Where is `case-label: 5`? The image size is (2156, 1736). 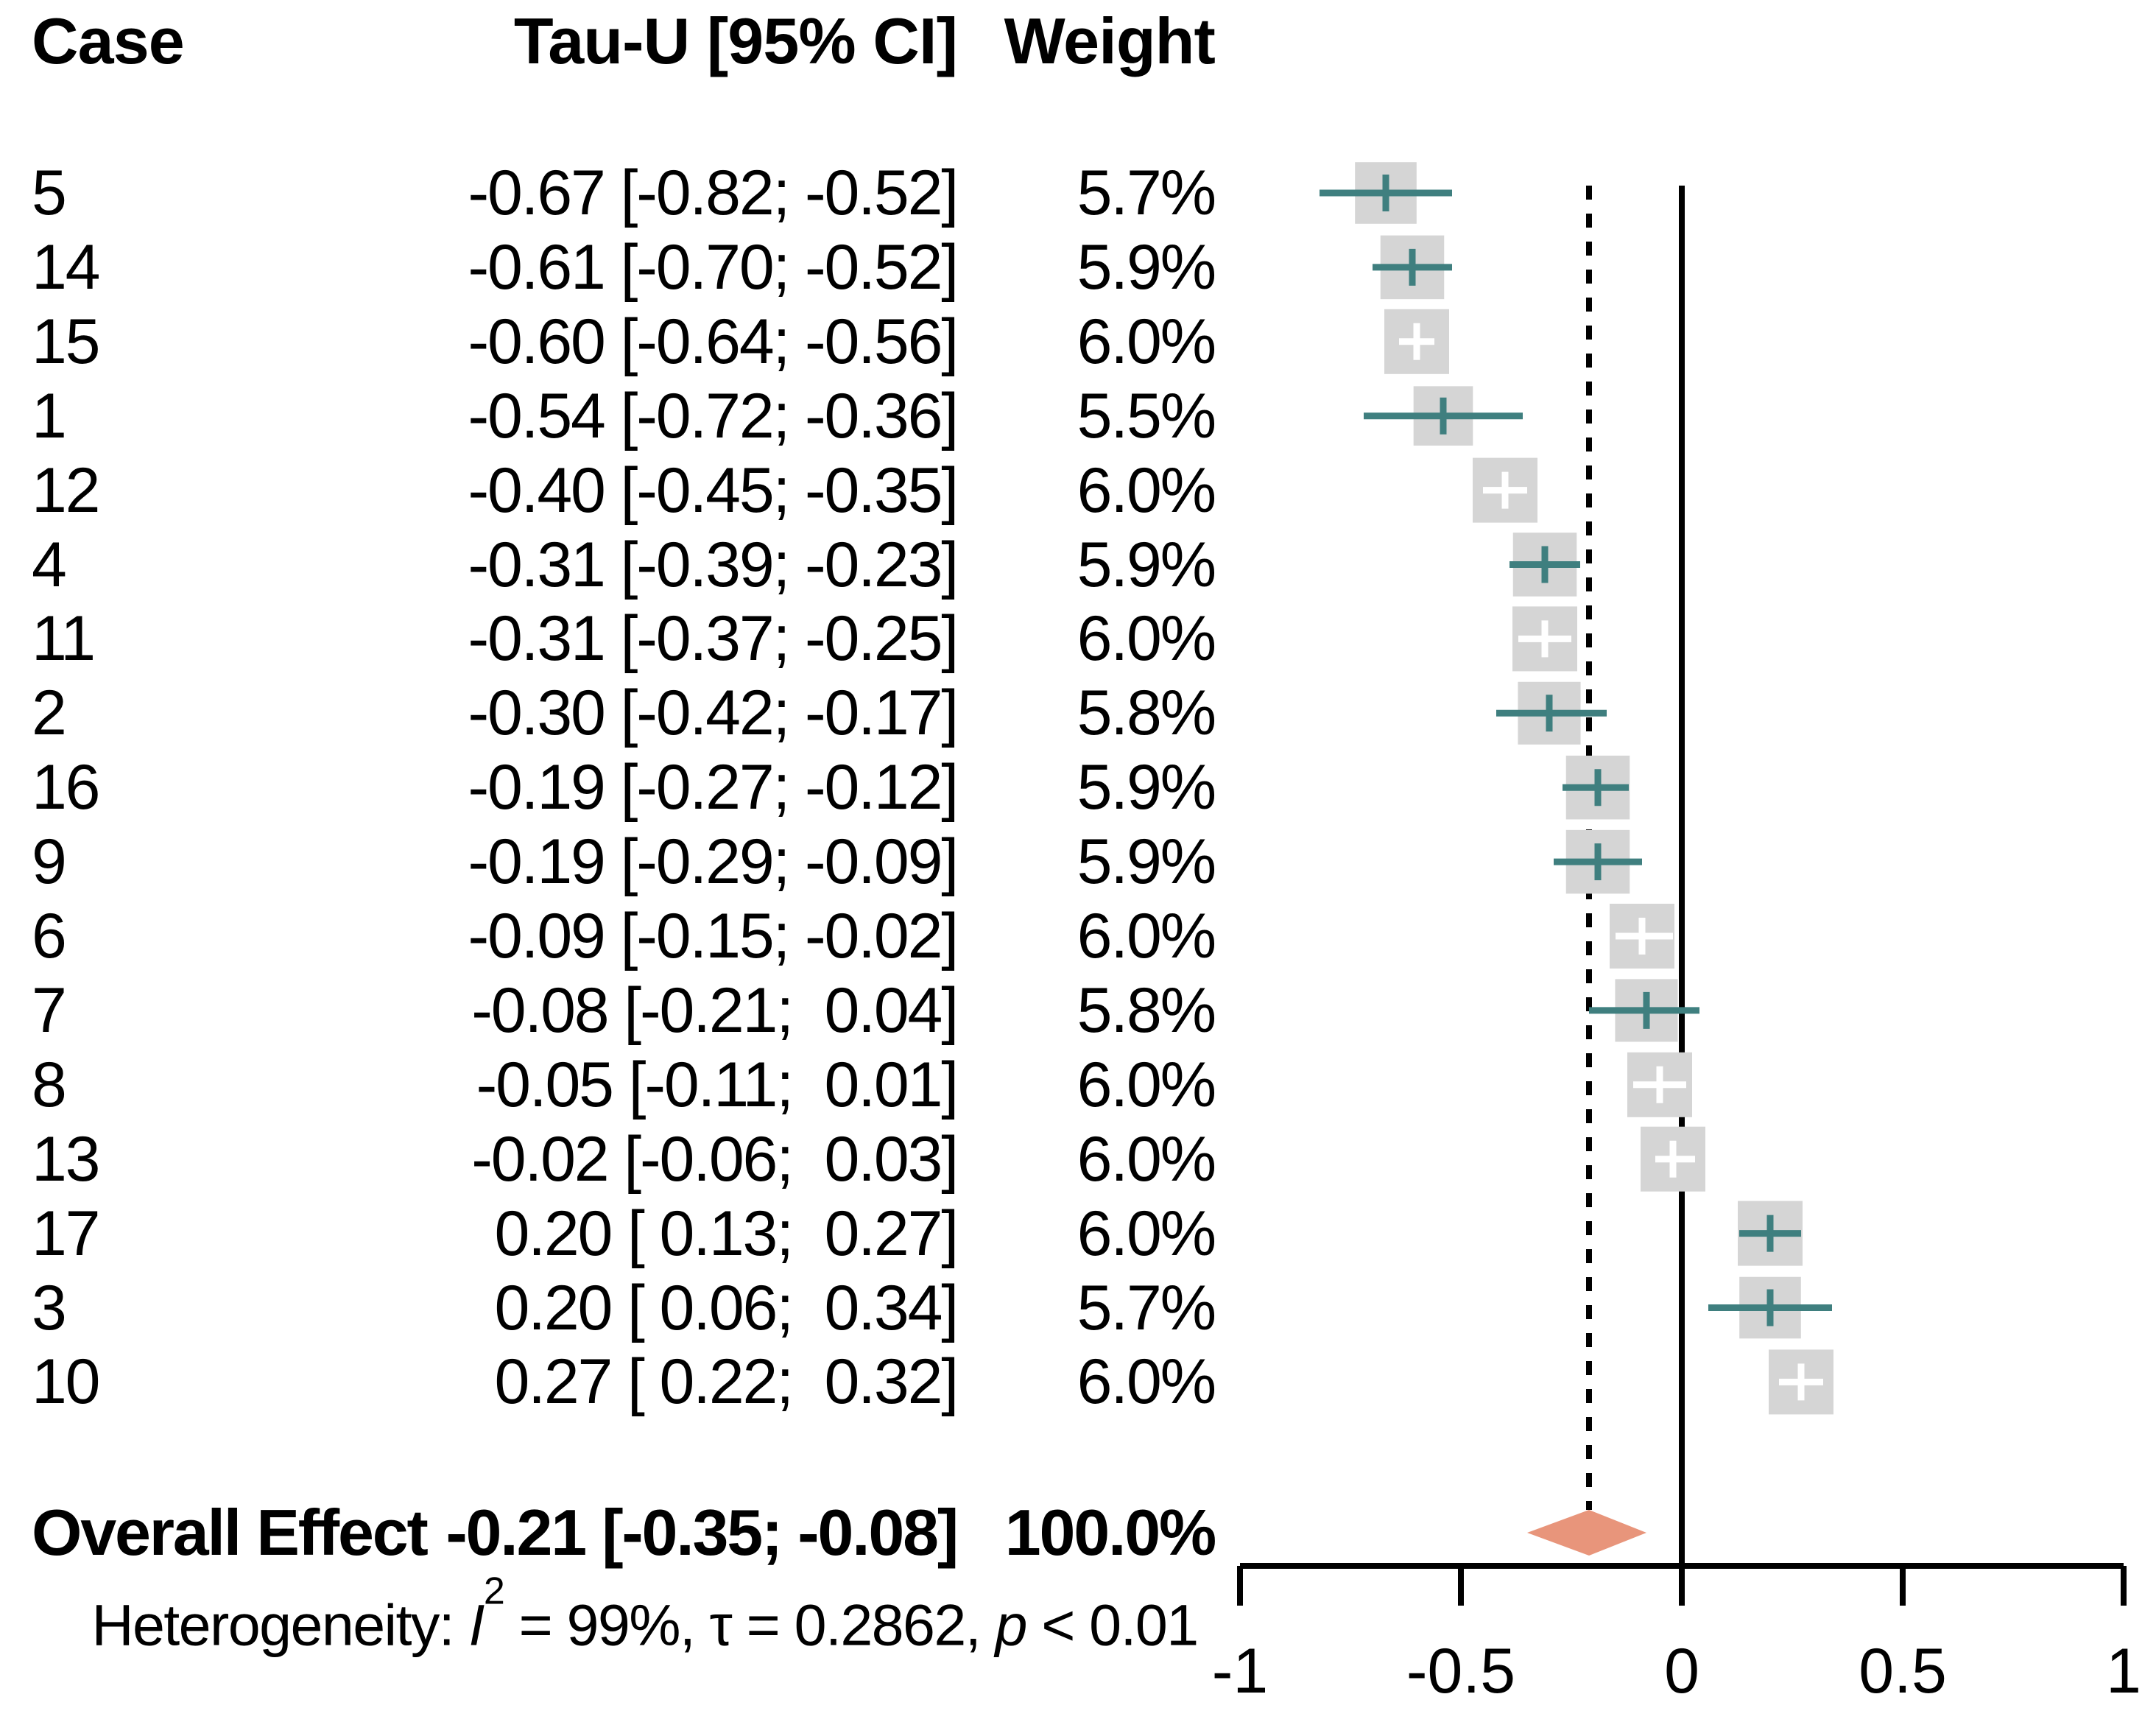
case-label: 5 is located at coordinates (49, 193).